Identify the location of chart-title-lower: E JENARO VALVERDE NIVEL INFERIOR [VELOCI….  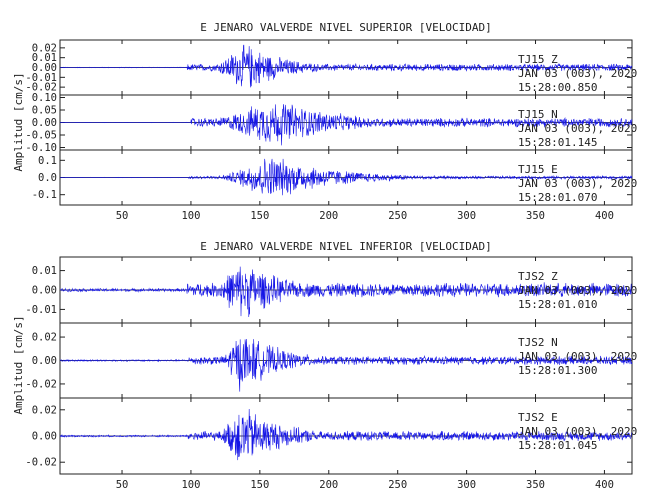
(345, 246).